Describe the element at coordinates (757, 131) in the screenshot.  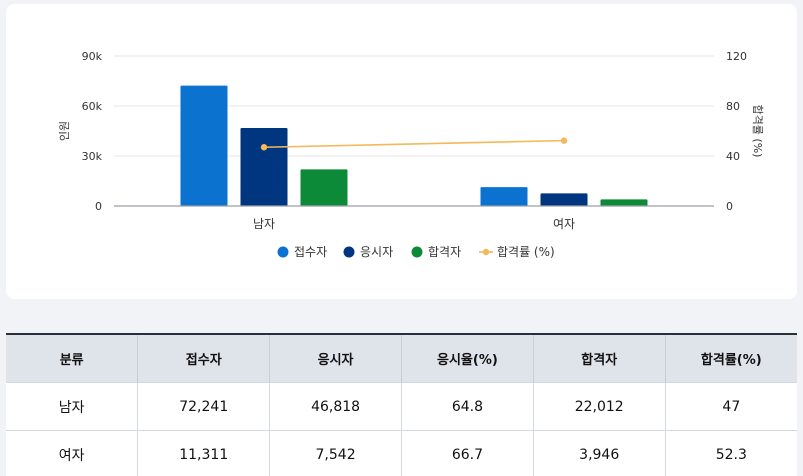
I see `y-right-axis-title: 합격률 (%)` at that location.